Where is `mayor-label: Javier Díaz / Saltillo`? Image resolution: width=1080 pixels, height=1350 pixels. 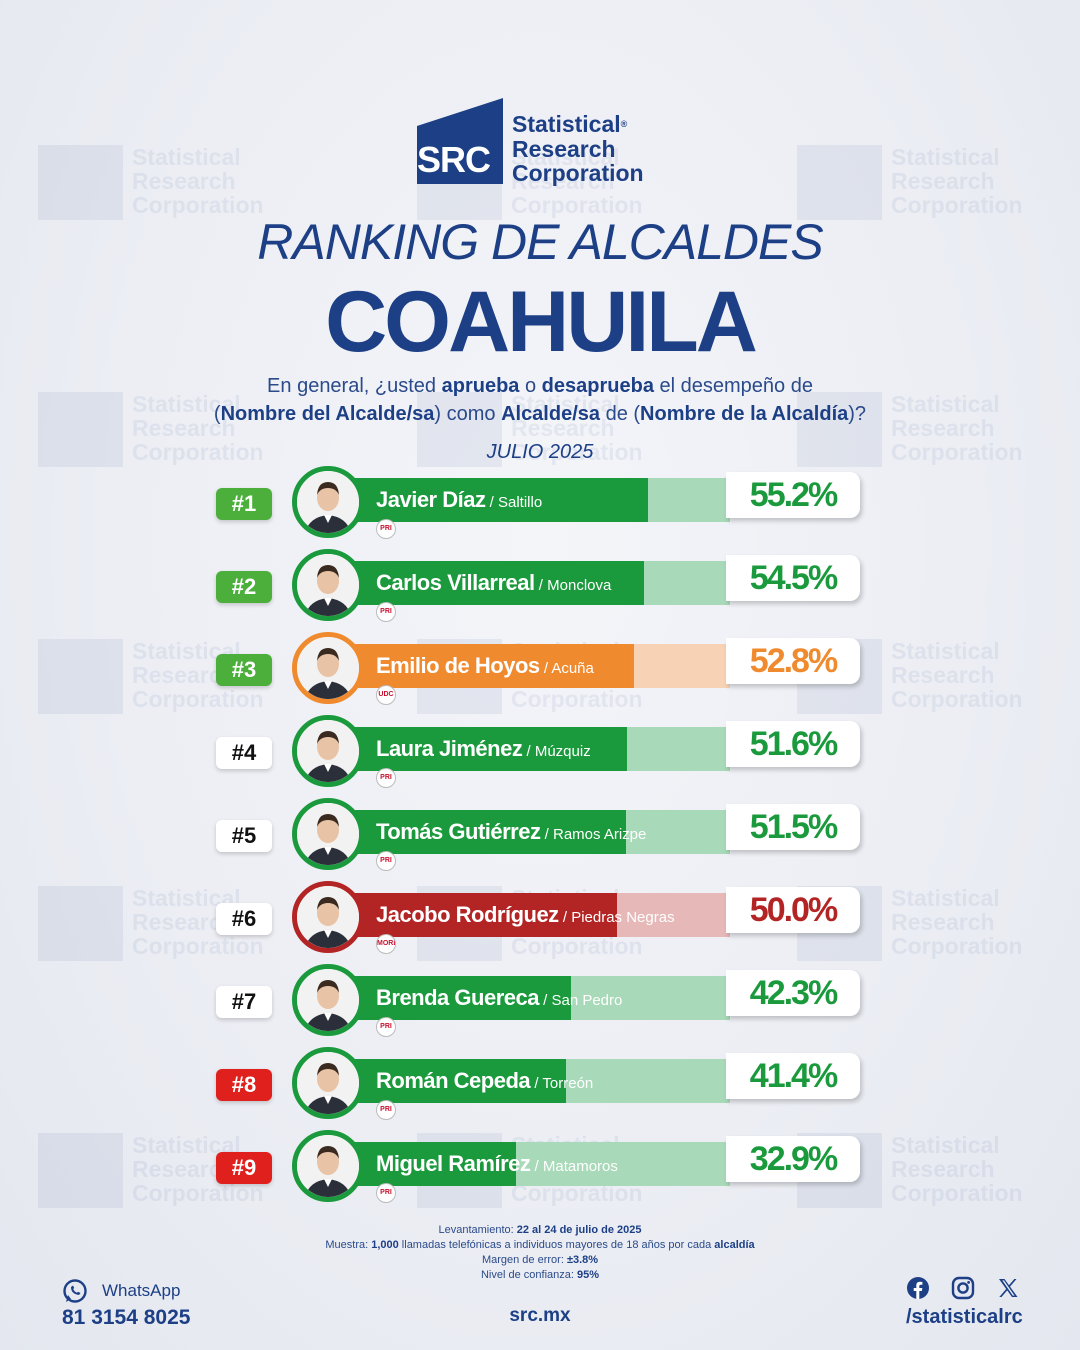 mayor-label: Javier Díaz / Saltillo is located at coordinates (459, 500).